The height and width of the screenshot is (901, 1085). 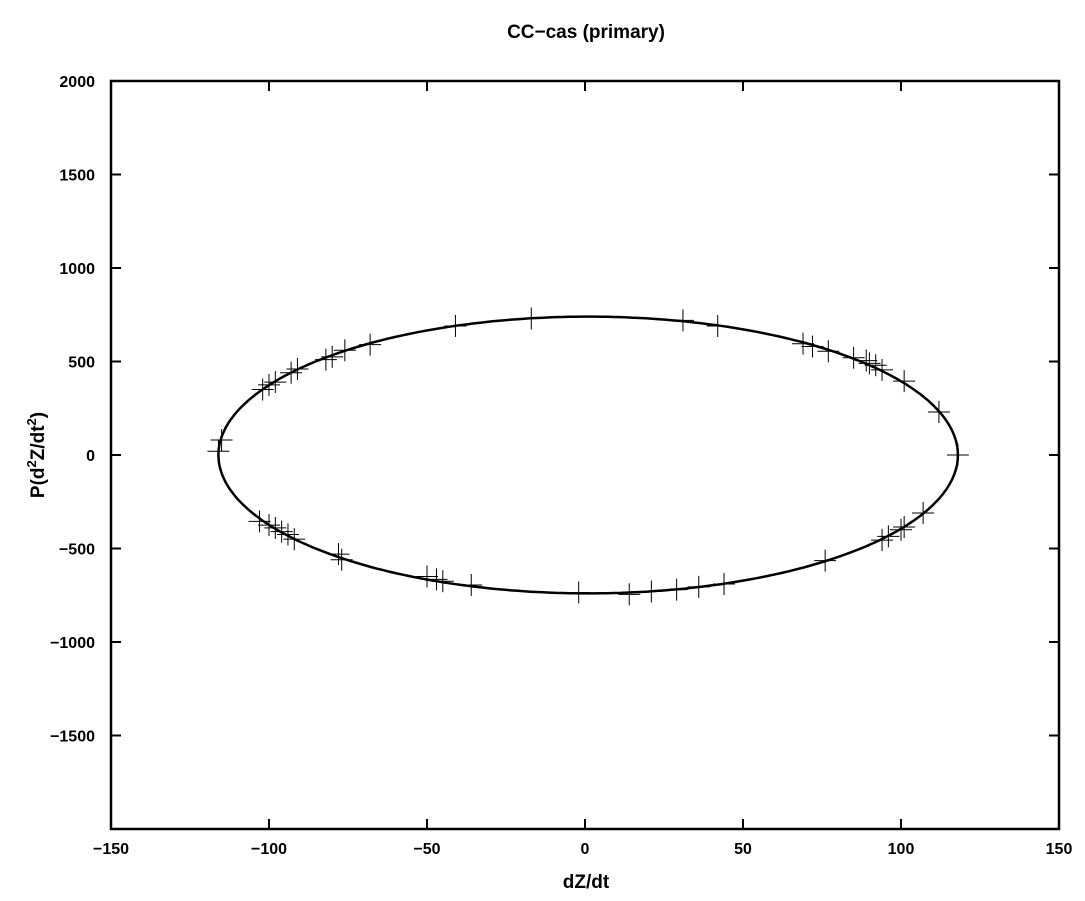 What do you see at coordinates (426, 849) in the screenshot?
I see `x-tick-label-2: −50` at bounding box center [426, 849].